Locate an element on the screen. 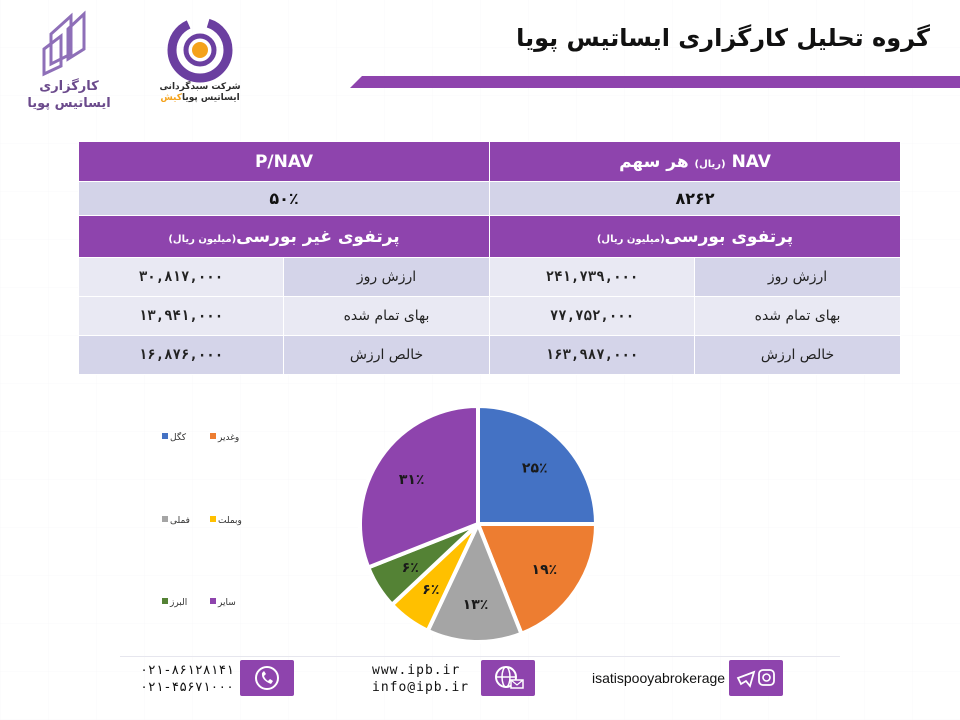 The image size is (960, 720). nonbourse-portfolio-header: پرتفوی غیر بورسی(میلیون ریال) is located at coordinates (284, 236).